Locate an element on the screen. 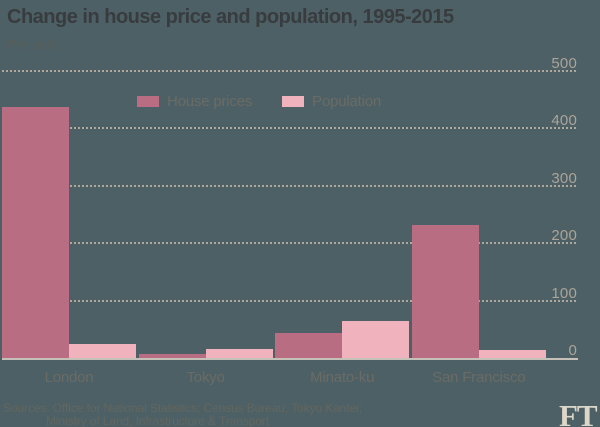 This screenshot has height=427, width=600. chart-subtitle: Per cent is located at coordinates (32, 44).